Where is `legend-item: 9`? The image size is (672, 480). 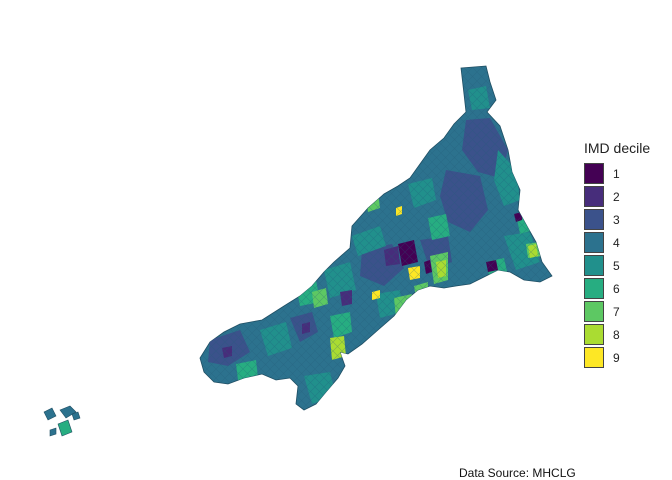
legend-item: 9 is located at coordinates (617, 357).